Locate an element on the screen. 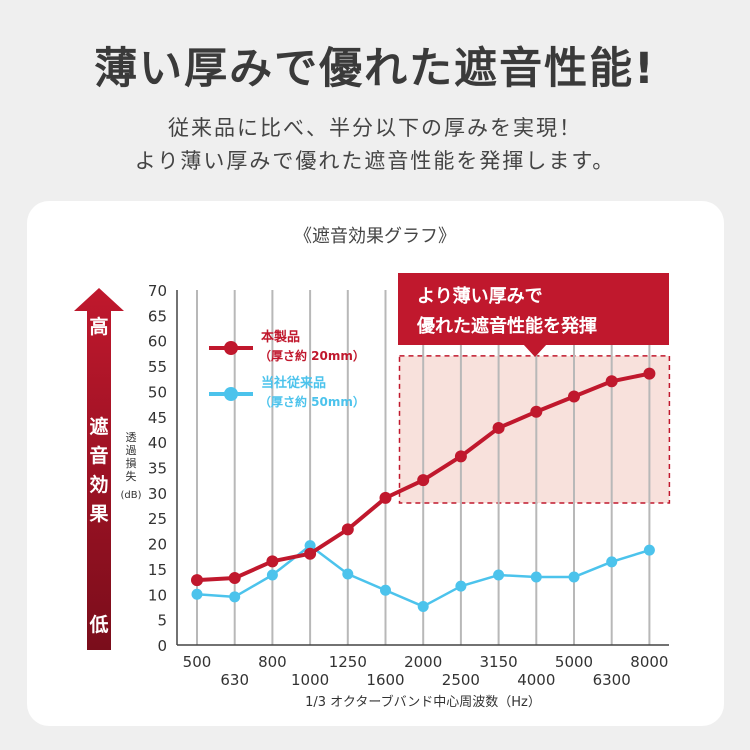 Image resolution: width=750 pixels, height=750 pixels. y-tick-label: 40 is located at coordinates (157, 443).